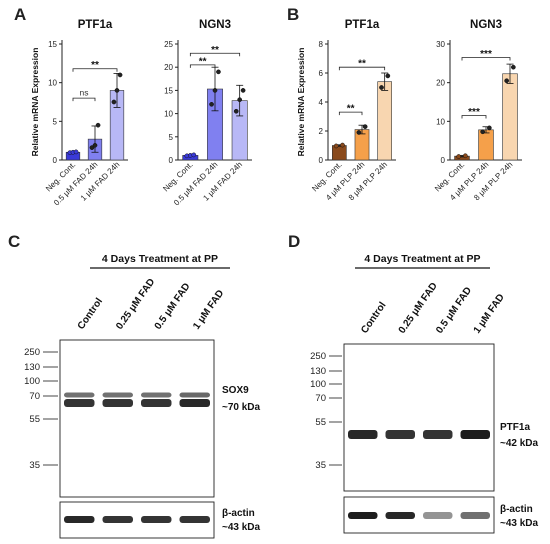  What do you see at coordinates (137, 418) in the screenshot?
I see `target-membrane` at bounding box center [137, 418].